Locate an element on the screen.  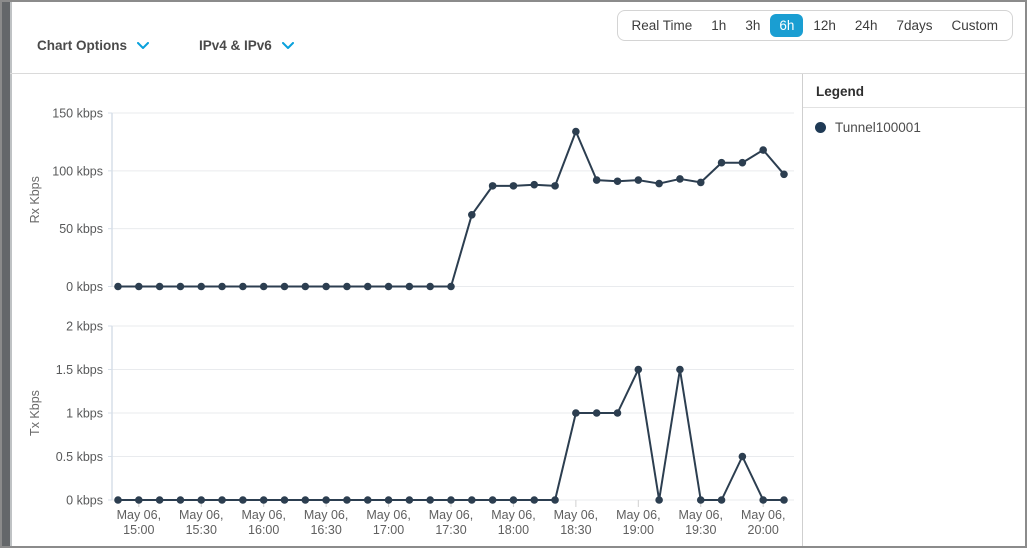
chart-toolbar: Chart Options IPv4 & IPv6 is located at coordinates (165, 45).